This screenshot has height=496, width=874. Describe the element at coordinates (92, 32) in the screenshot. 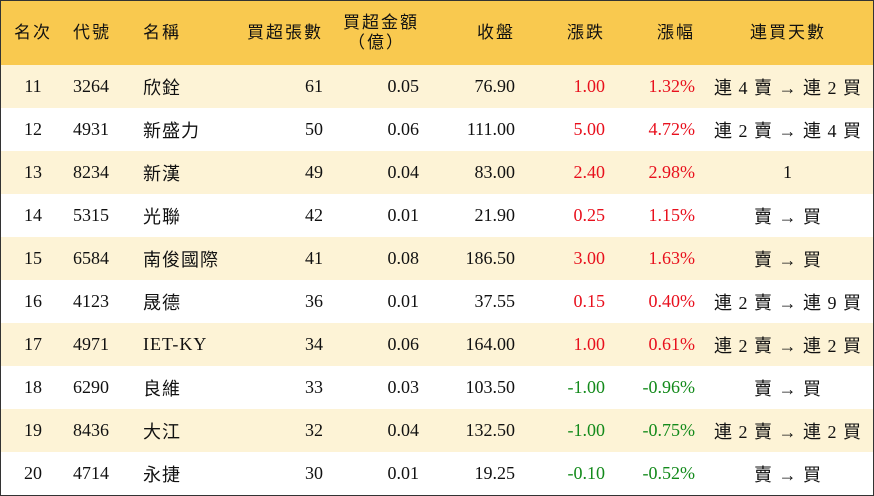

I see `header-code: 代號` at that location.